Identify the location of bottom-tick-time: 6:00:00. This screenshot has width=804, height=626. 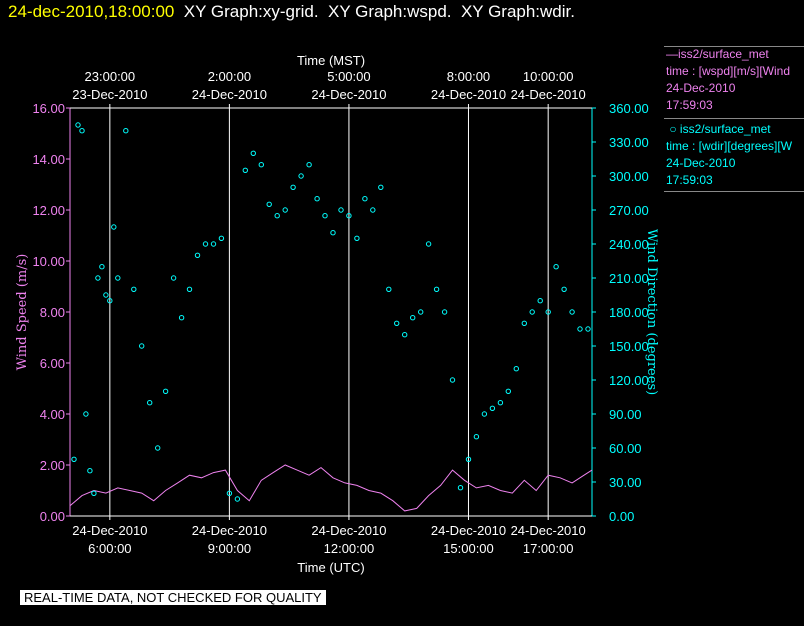
(109, 548).